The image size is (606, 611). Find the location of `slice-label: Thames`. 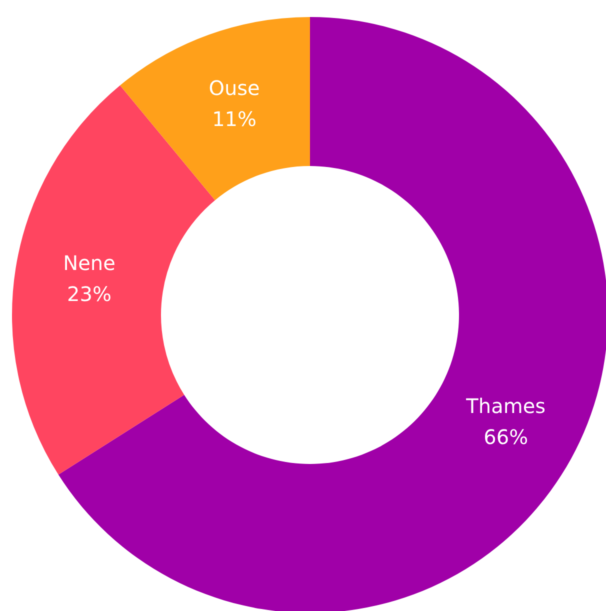

slice-label: Thames is located at coordinates (505, 406).